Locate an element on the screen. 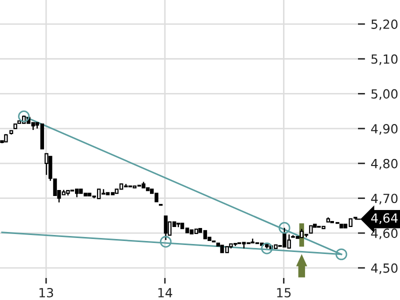  y-tick-label: 5,20 is located at coordinates (384, 25).